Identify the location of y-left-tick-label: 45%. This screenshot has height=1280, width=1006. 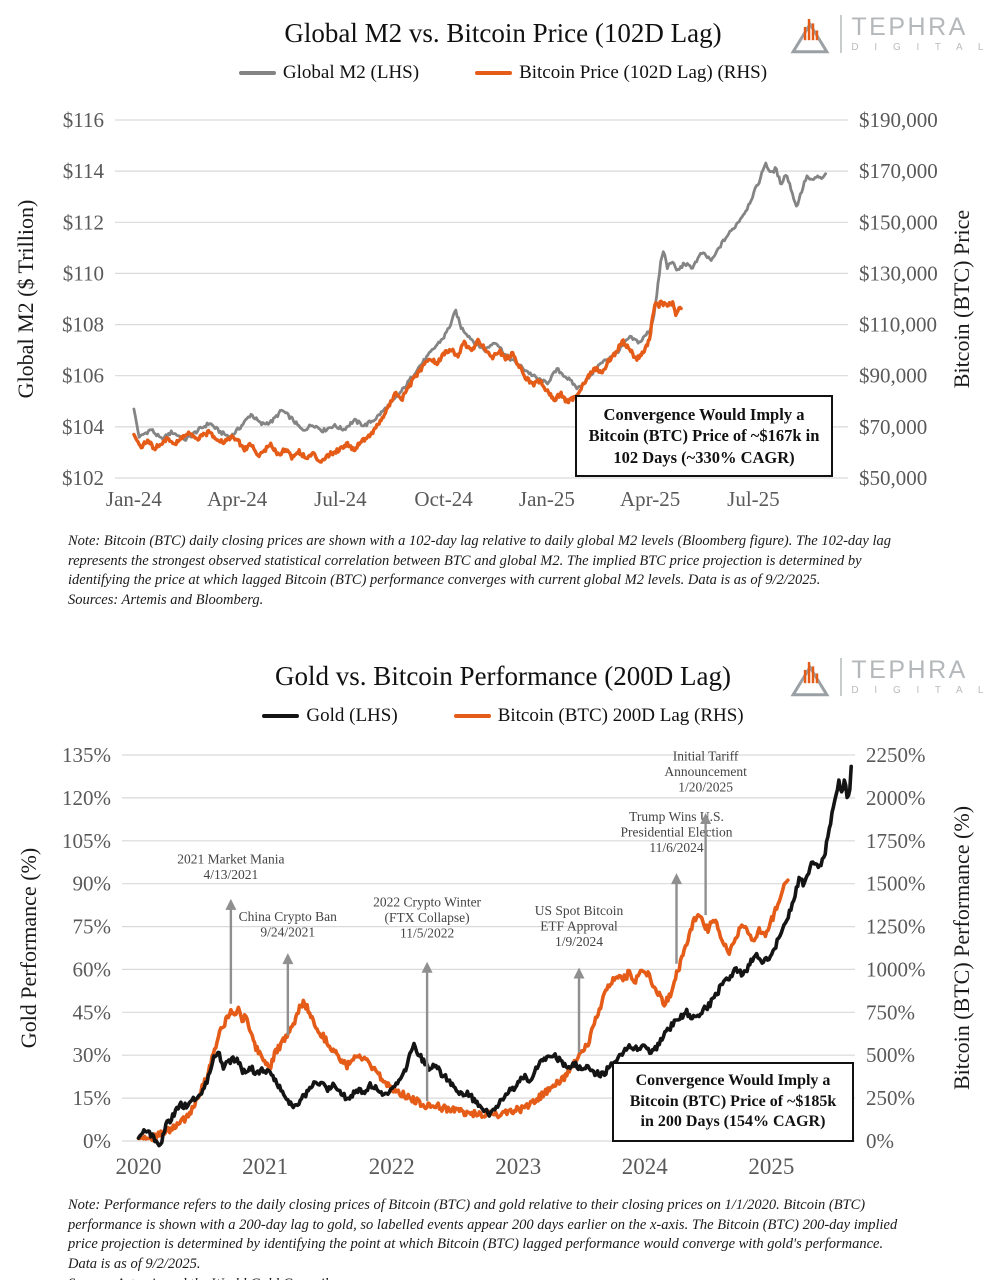
(92, 1012).